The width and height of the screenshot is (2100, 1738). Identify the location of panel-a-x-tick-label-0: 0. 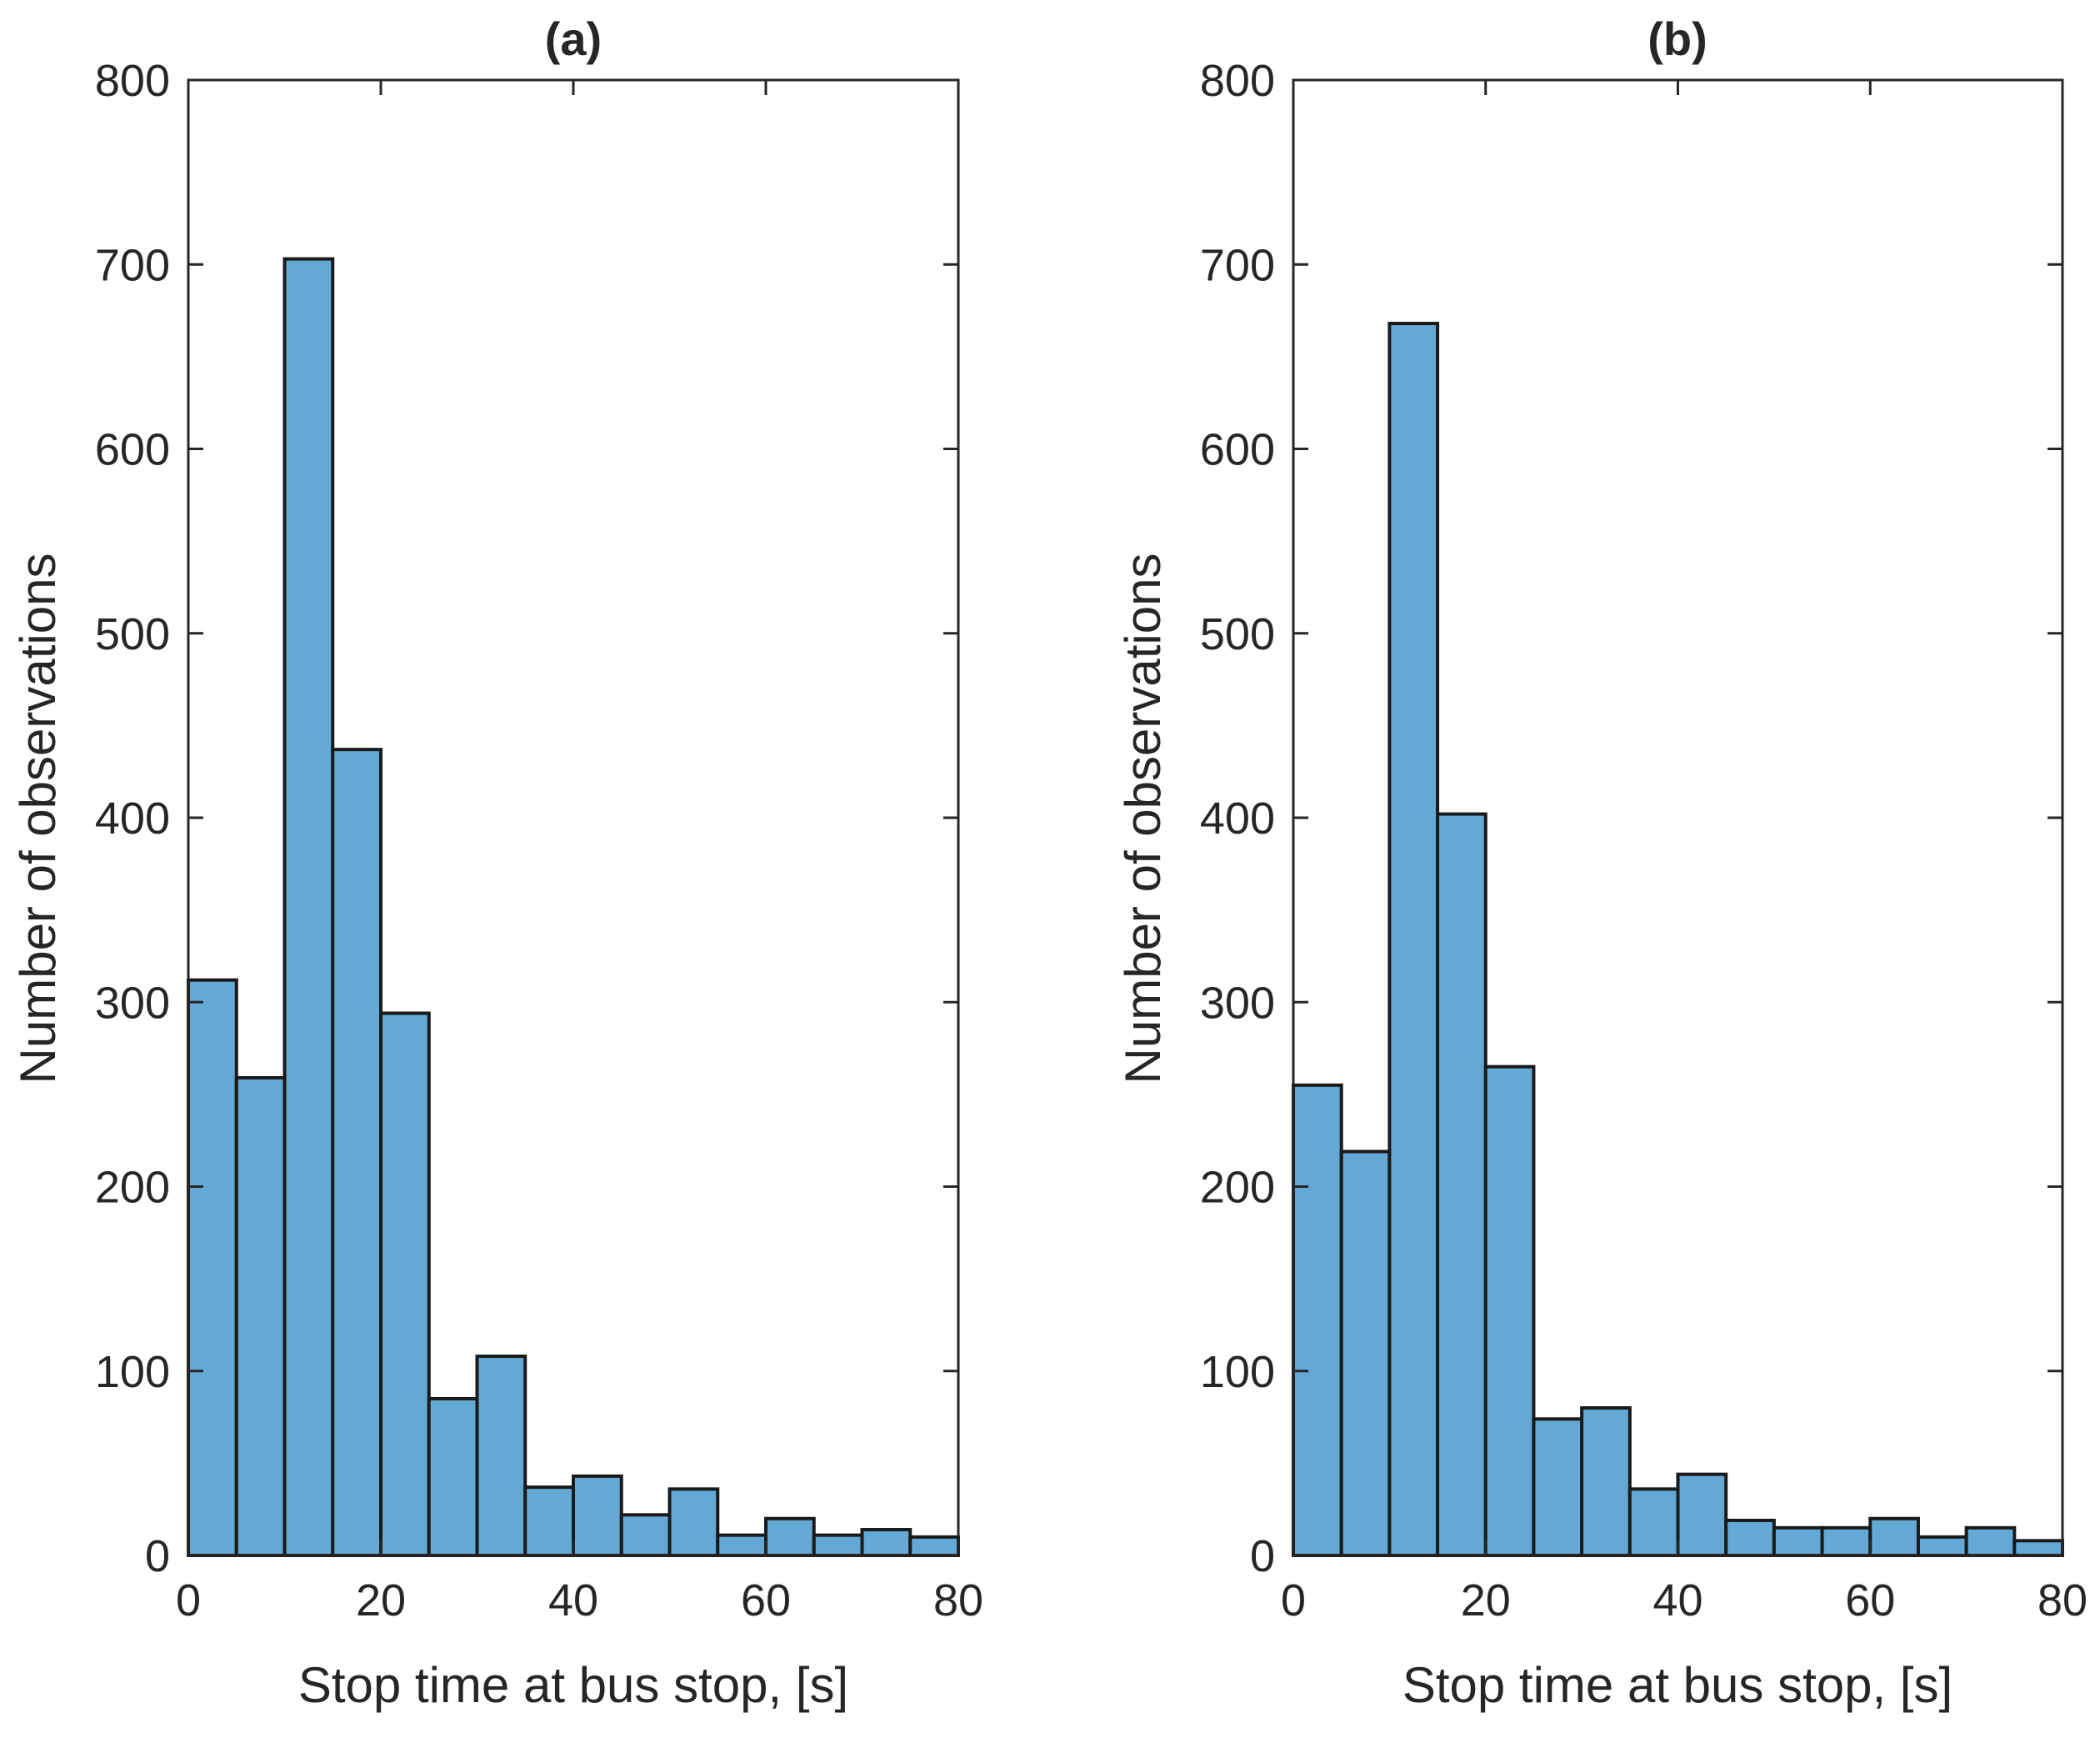
(188, 1600).